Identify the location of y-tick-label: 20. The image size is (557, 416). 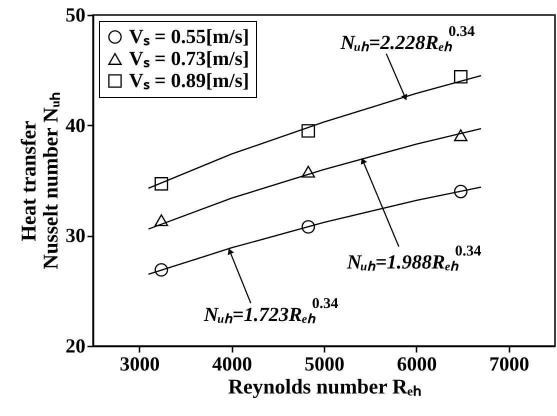
(76, 347).